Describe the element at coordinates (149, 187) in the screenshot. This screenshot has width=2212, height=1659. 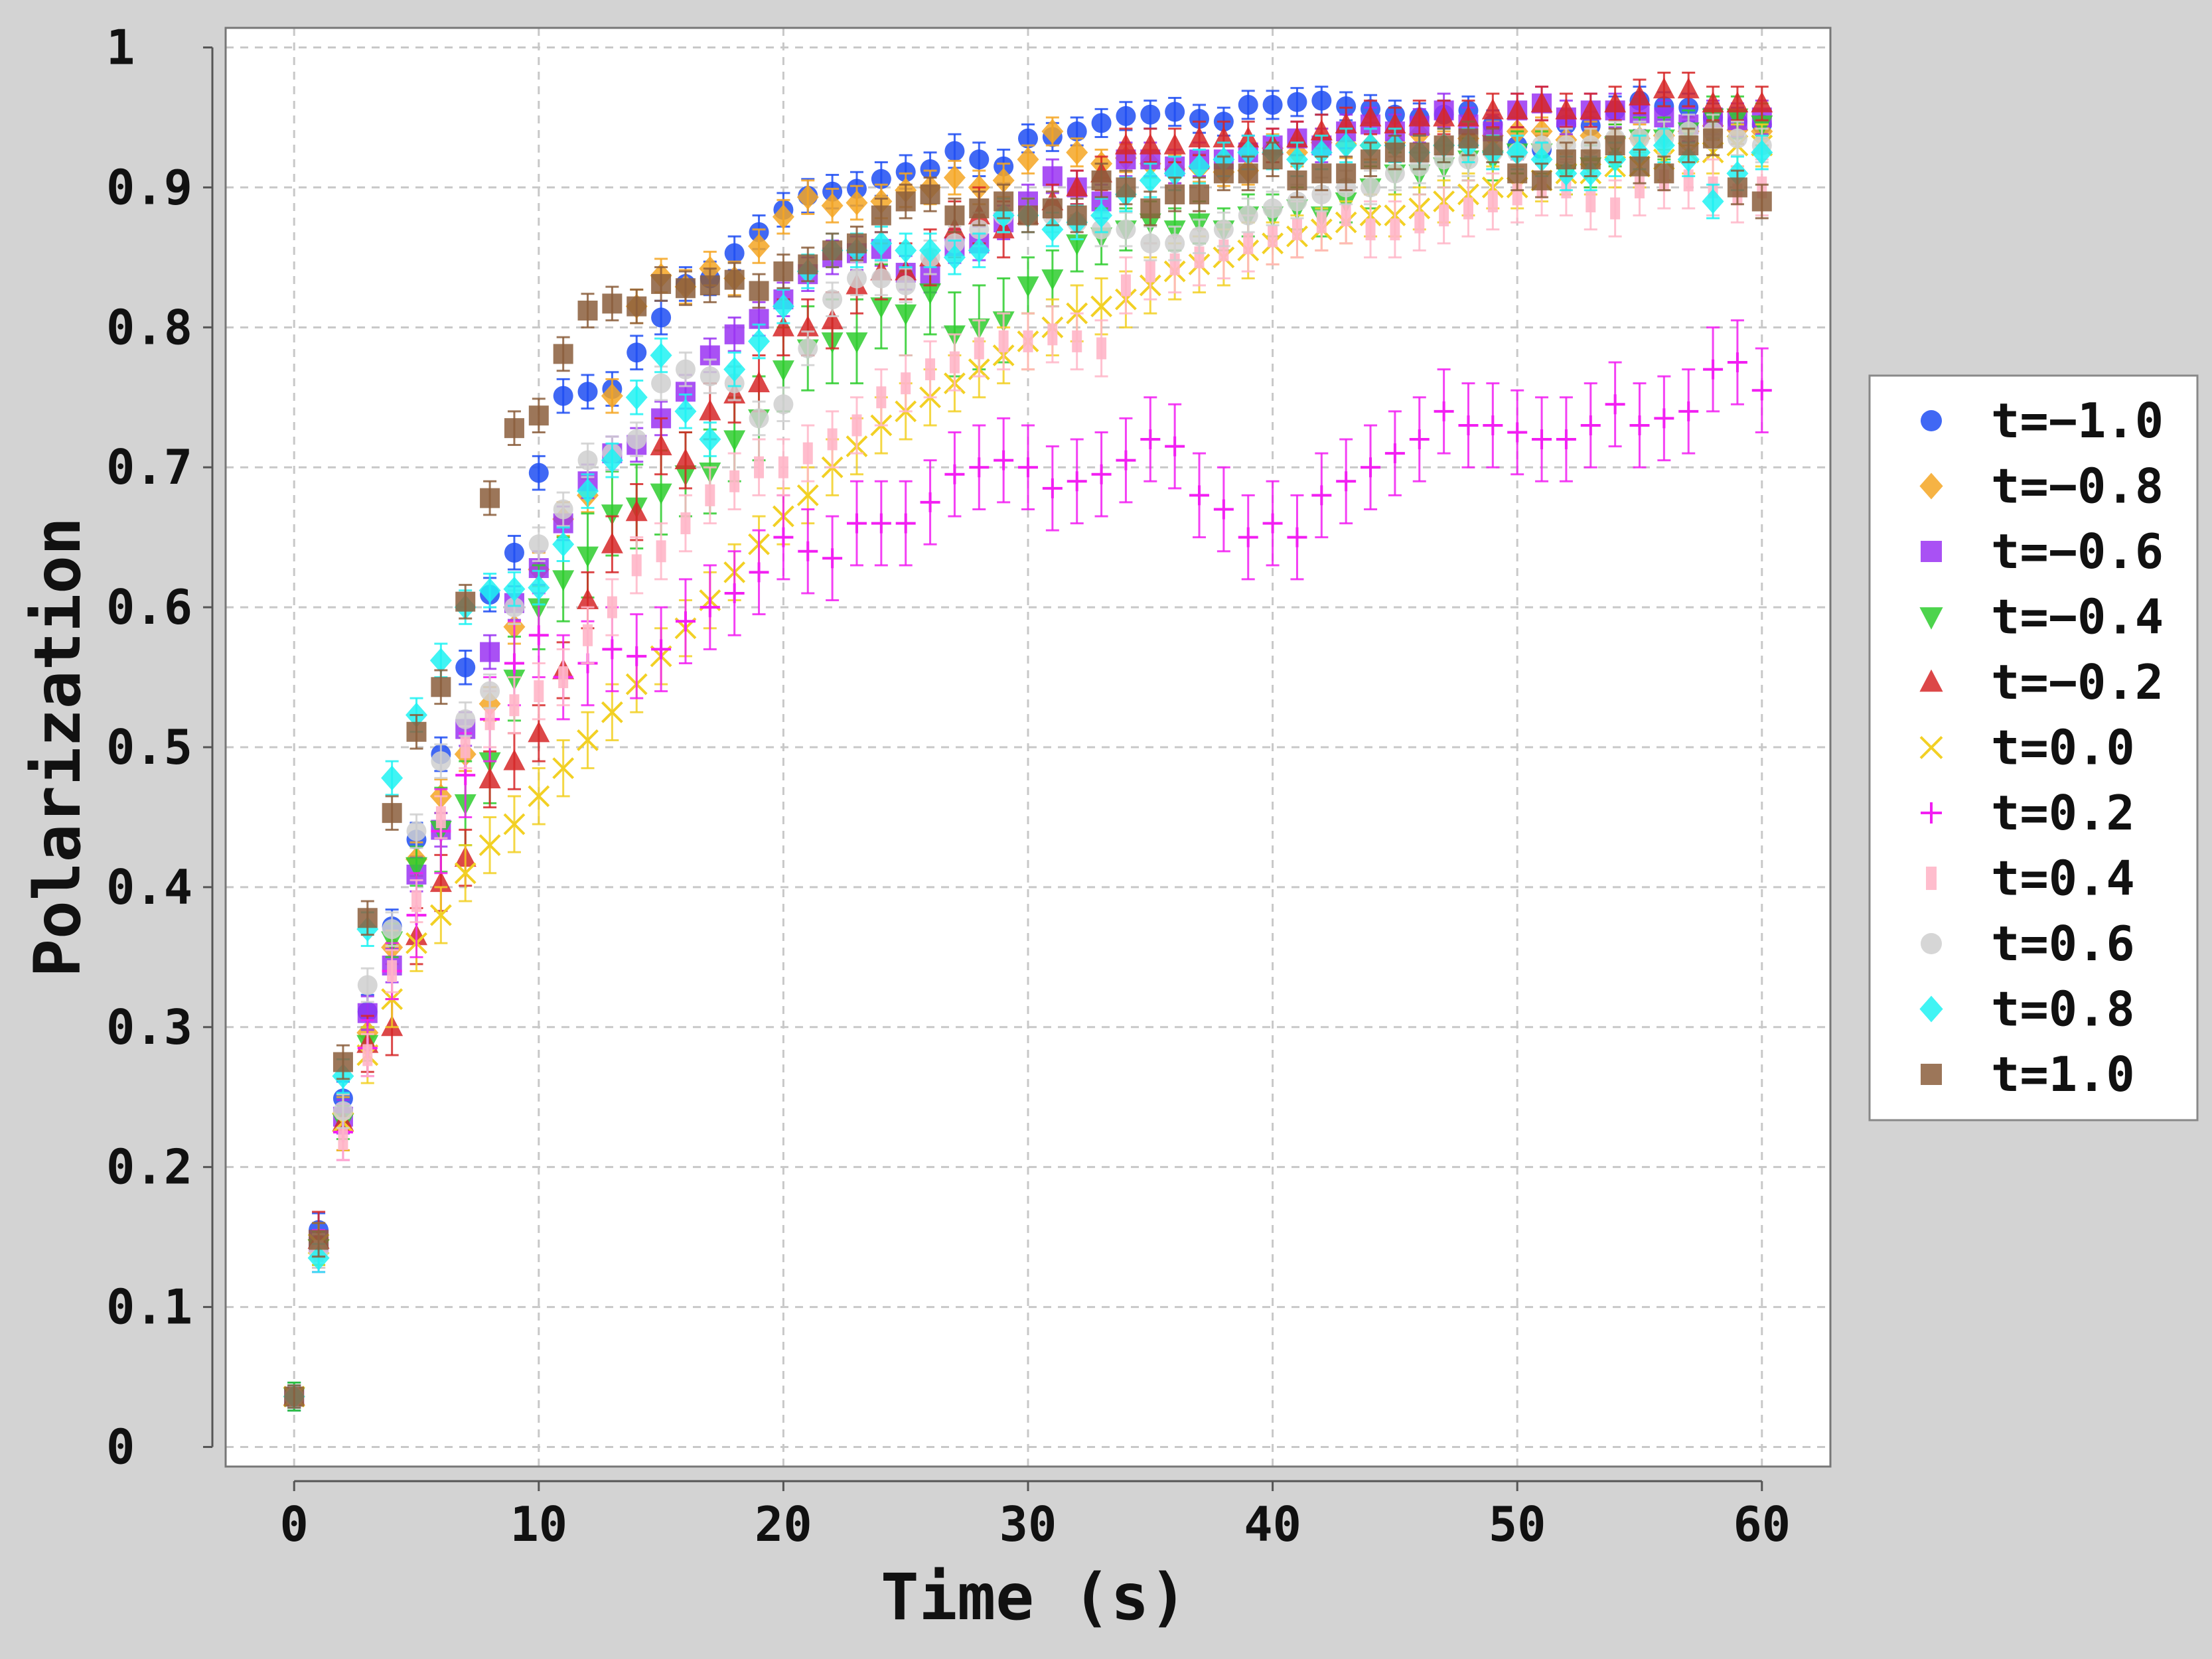
I see `y-tick-label: 0.9` at that location.